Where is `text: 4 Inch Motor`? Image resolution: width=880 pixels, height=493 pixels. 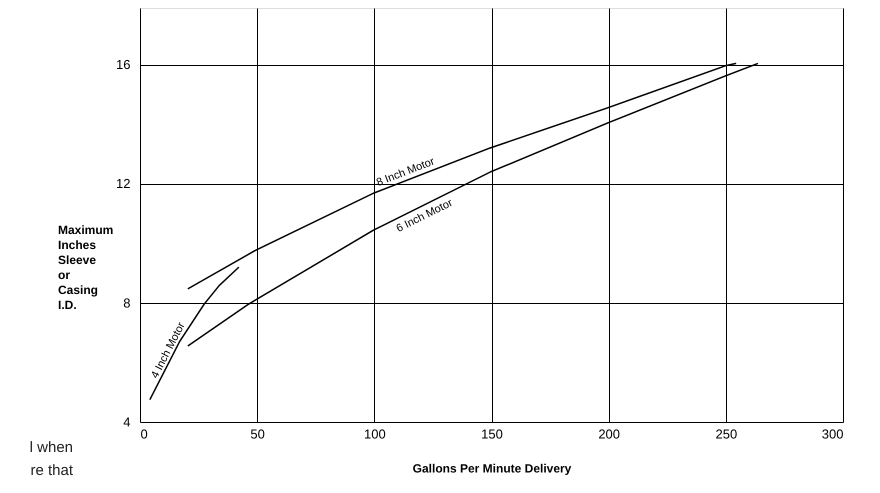 text: 4 Inch Motor is located at coordinates (168, 350).